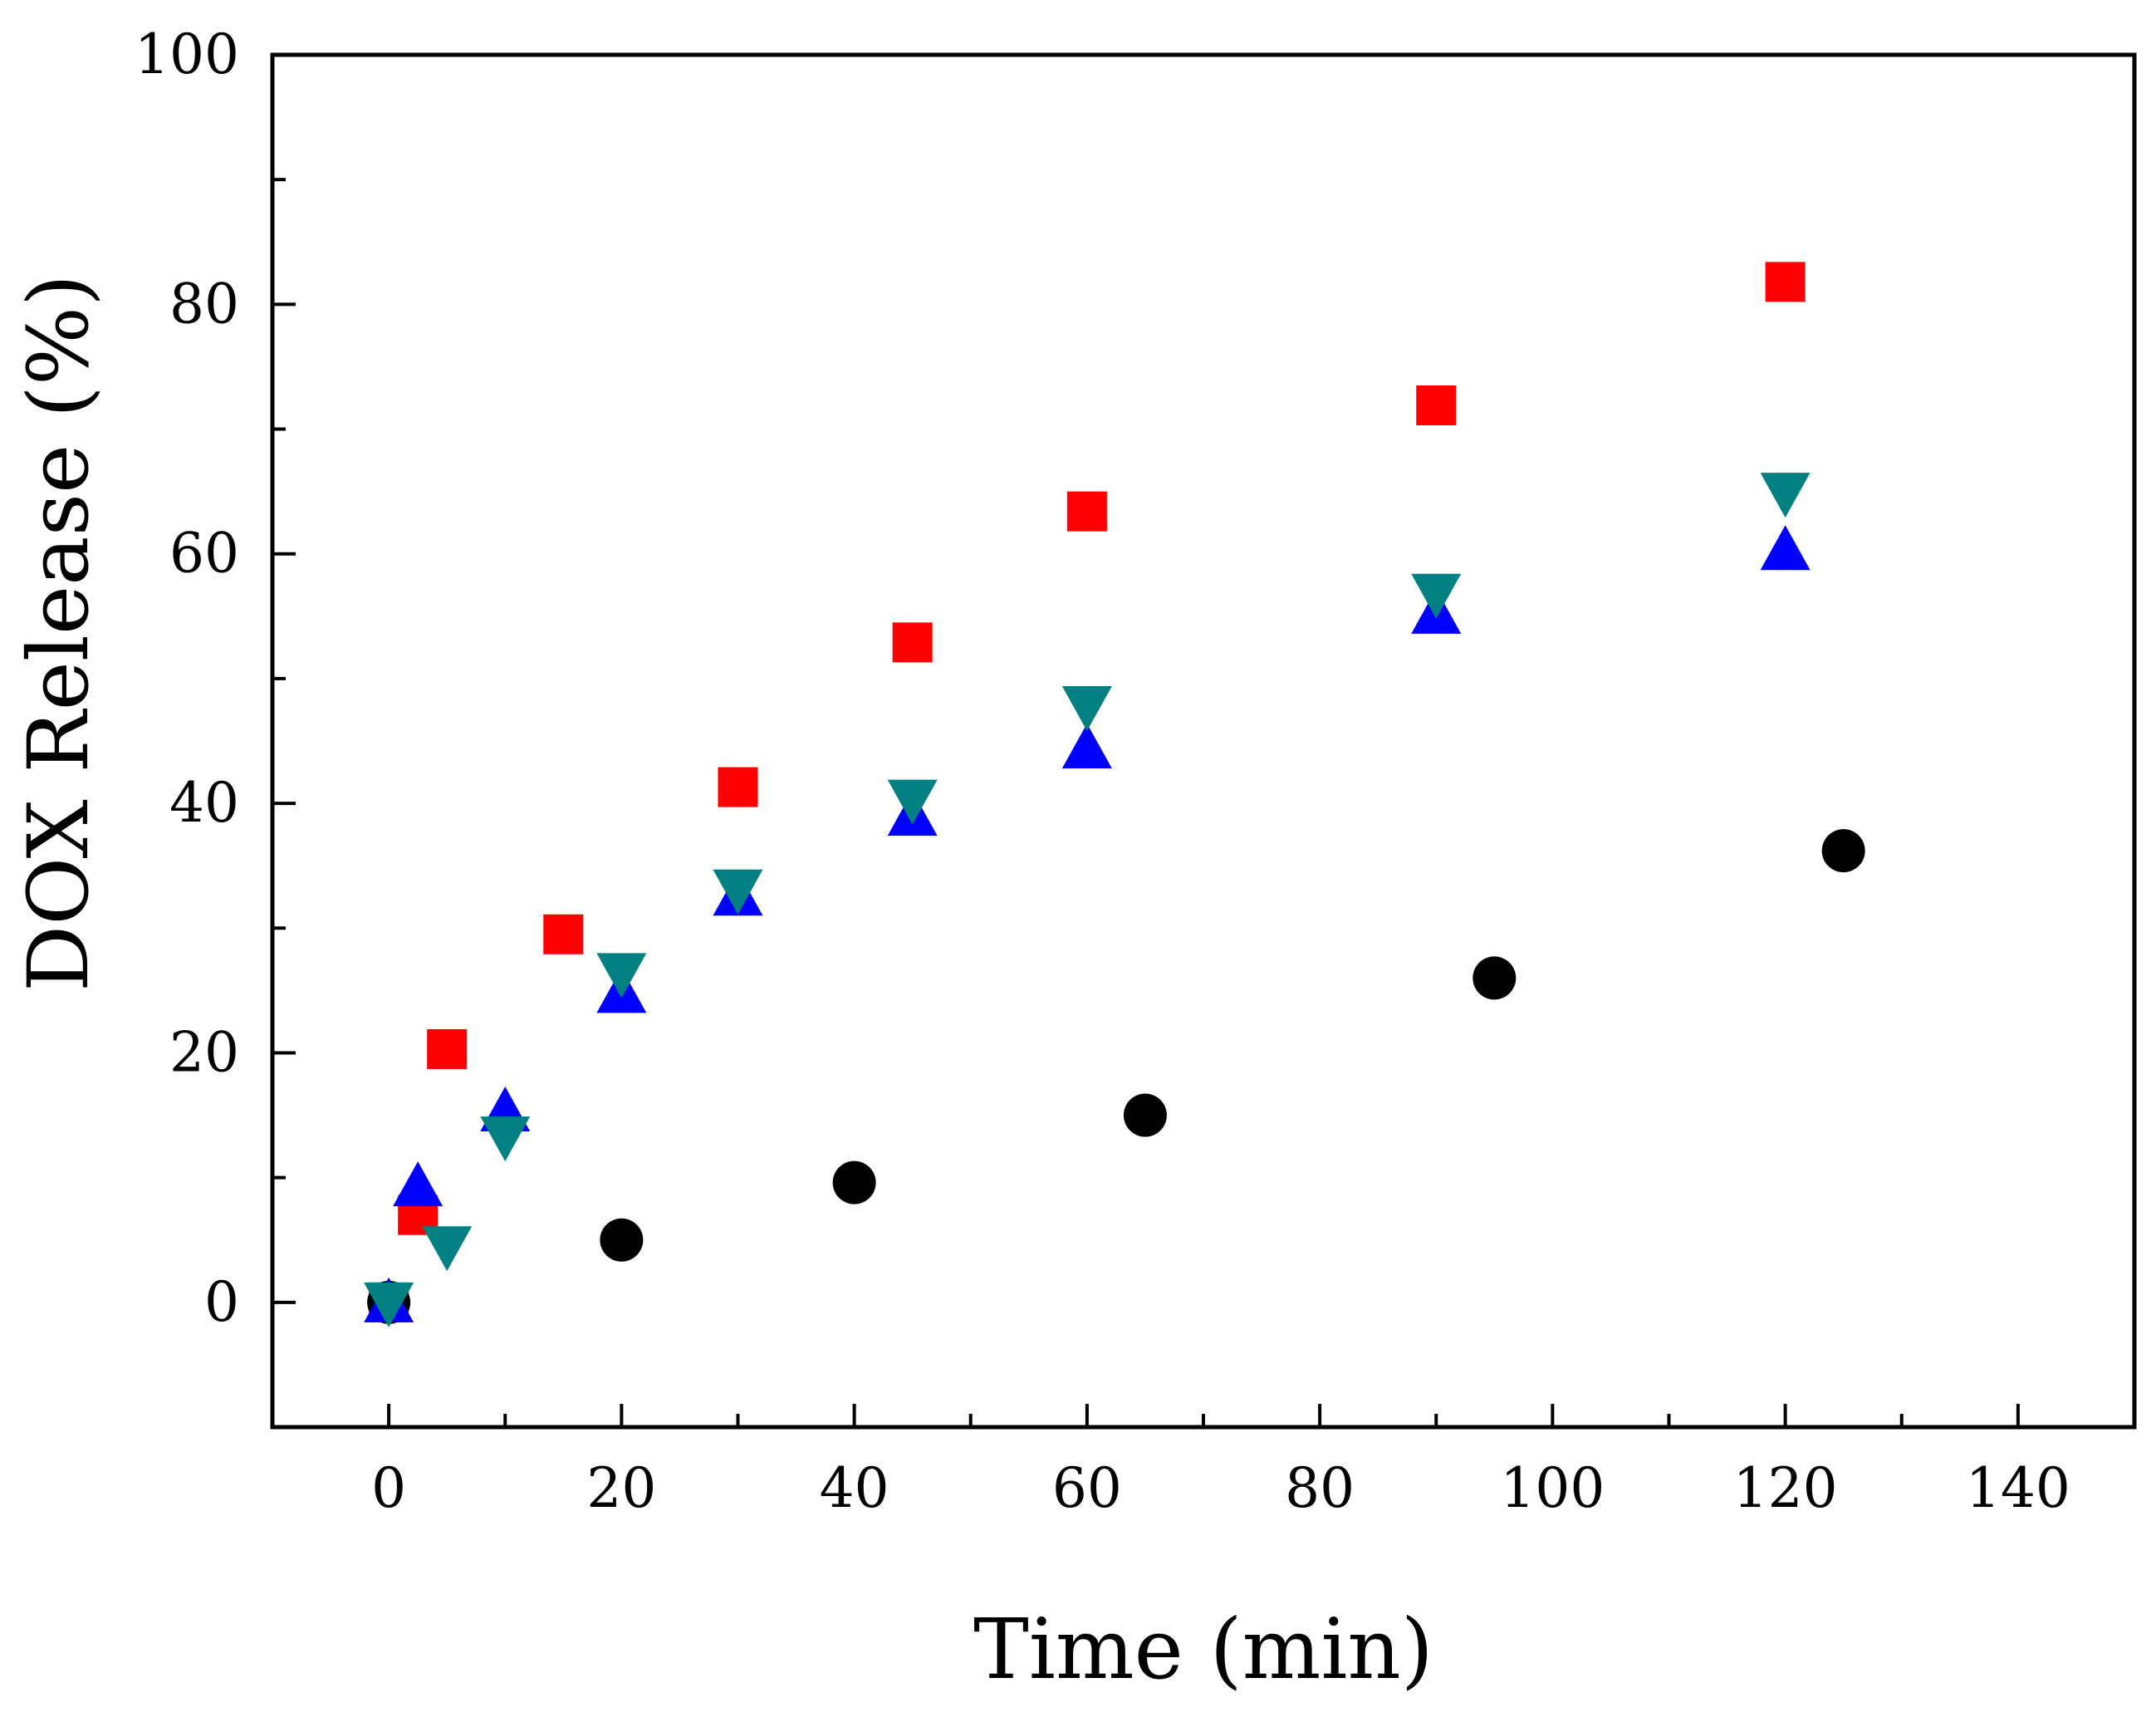 The image size is (2156, 1722). What do you see at coordinates (2018, 1488) in the screenshot?
I see `x-tick-label: 140` at bounding box center [2018, 1488].